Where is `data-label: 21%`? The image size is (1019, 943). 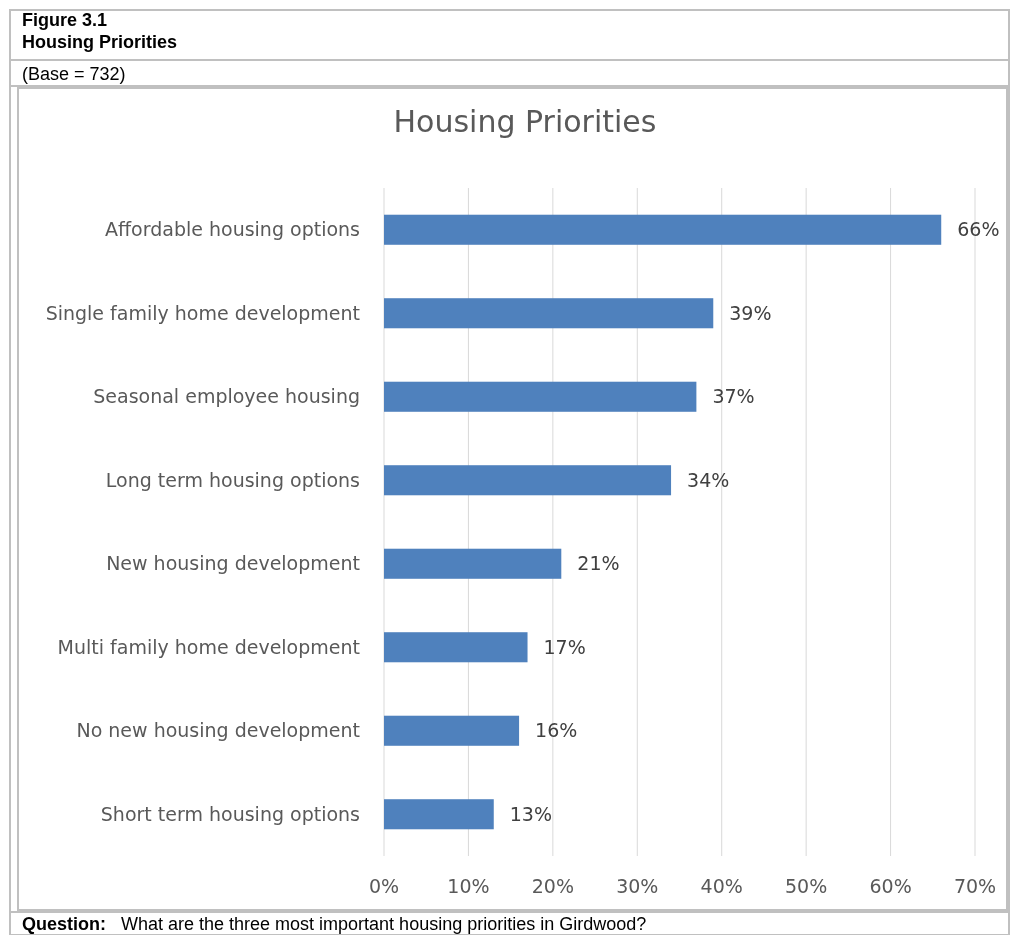 data-label: 21% is located at coordinates (598, 563).